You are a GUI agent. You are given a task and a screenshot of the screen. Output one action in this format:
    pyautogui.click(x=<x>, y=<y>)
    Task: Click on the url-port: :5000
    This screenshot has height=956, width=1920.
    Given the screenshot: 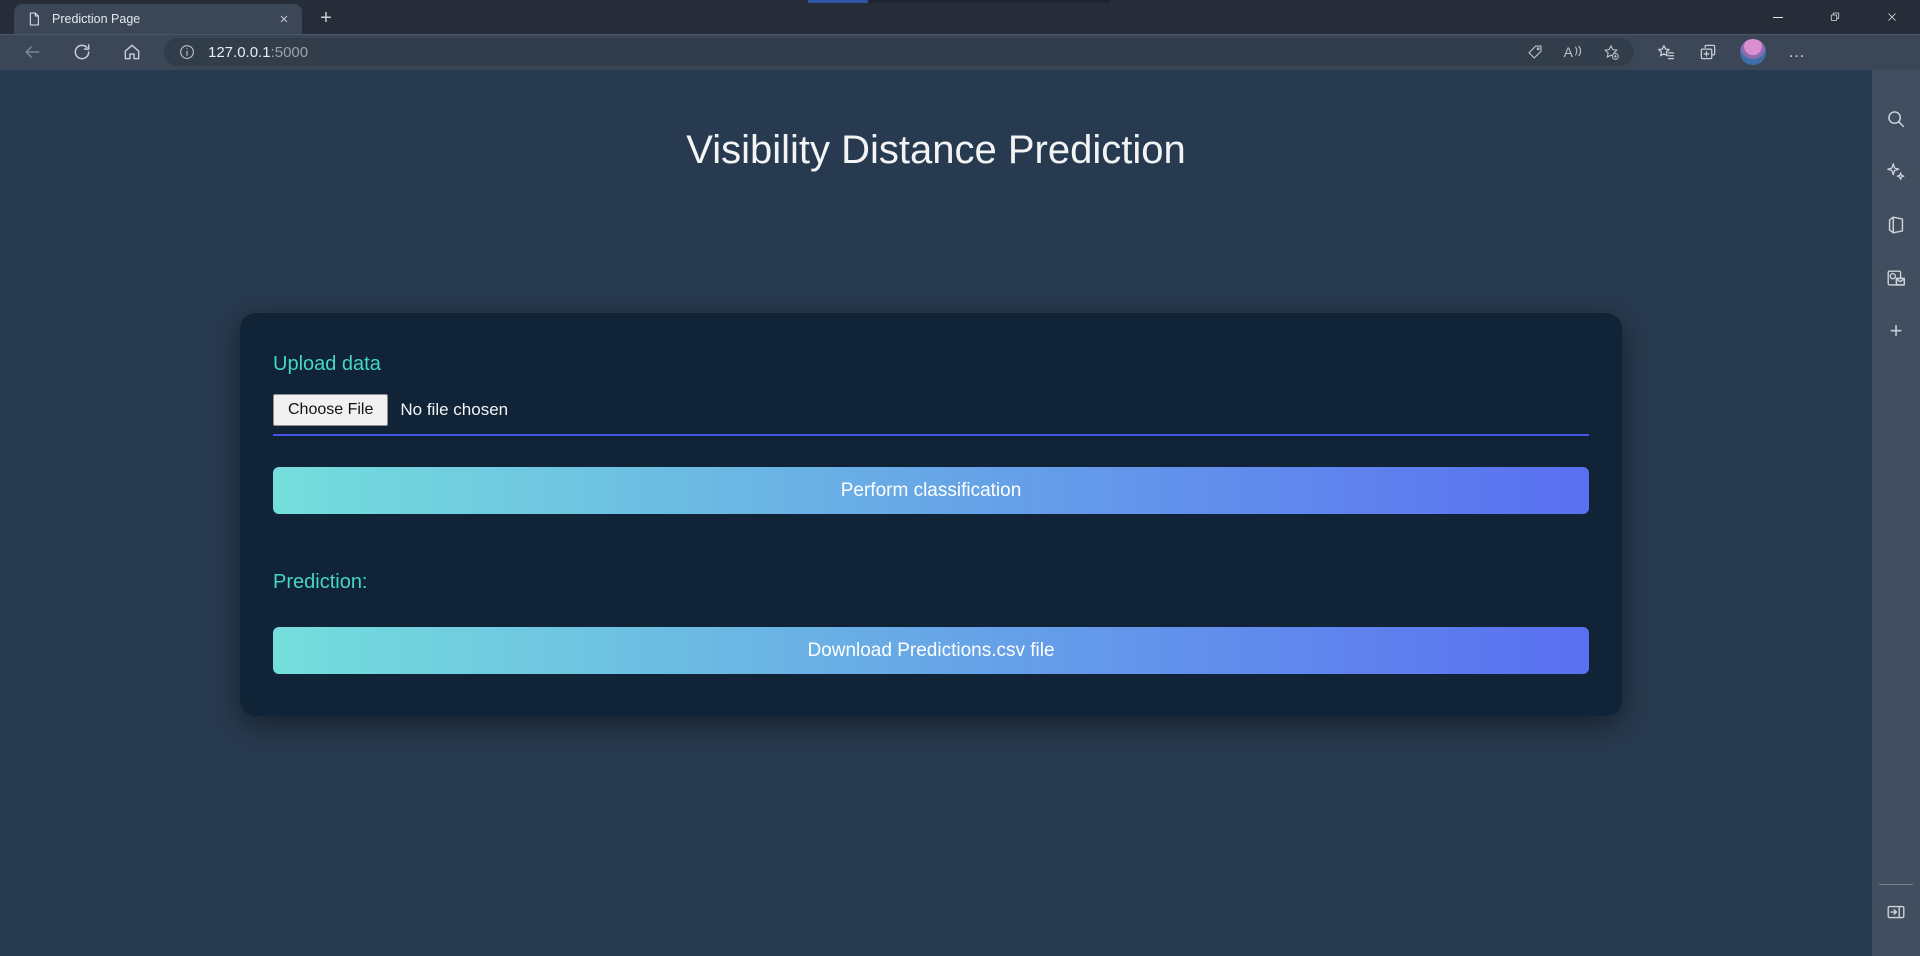 What is the action you would take?
    pyautogui.click(x=289, y=52)
    